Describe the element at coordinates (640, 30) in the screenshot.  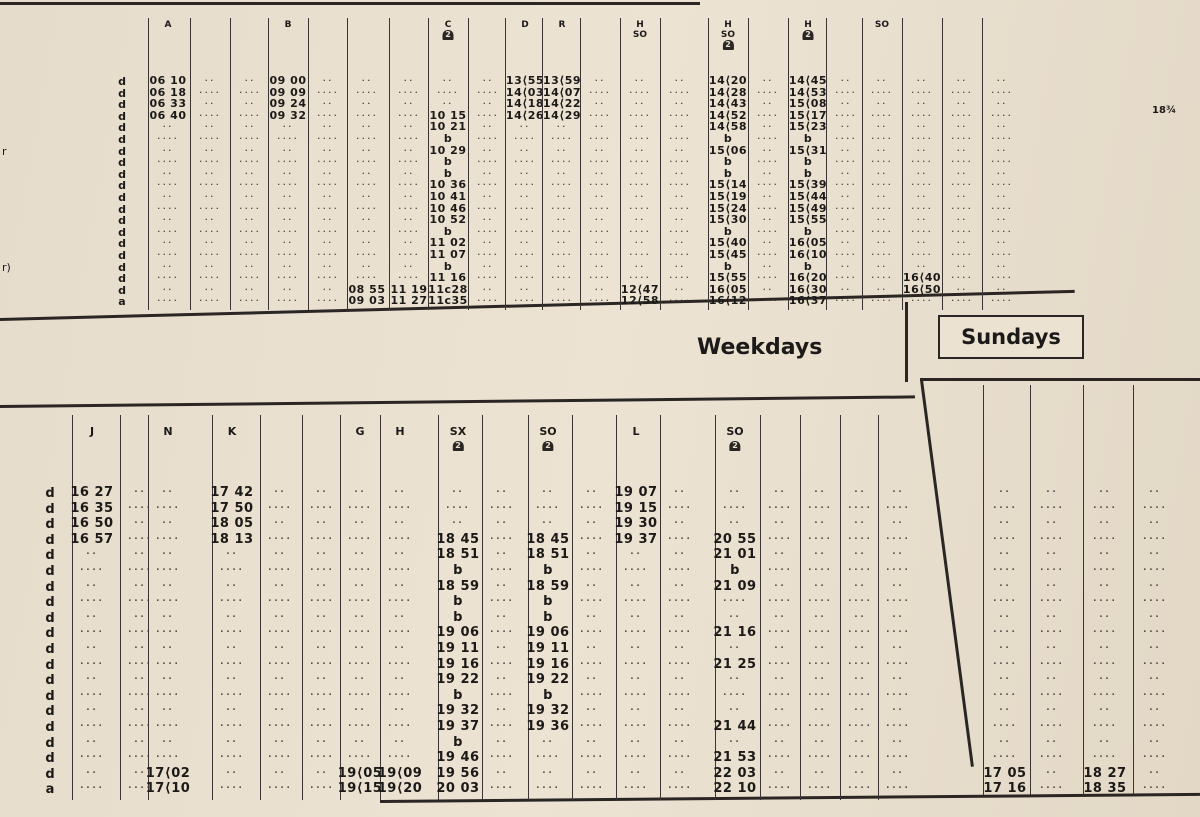
I see `column-header: H SO` at that location.